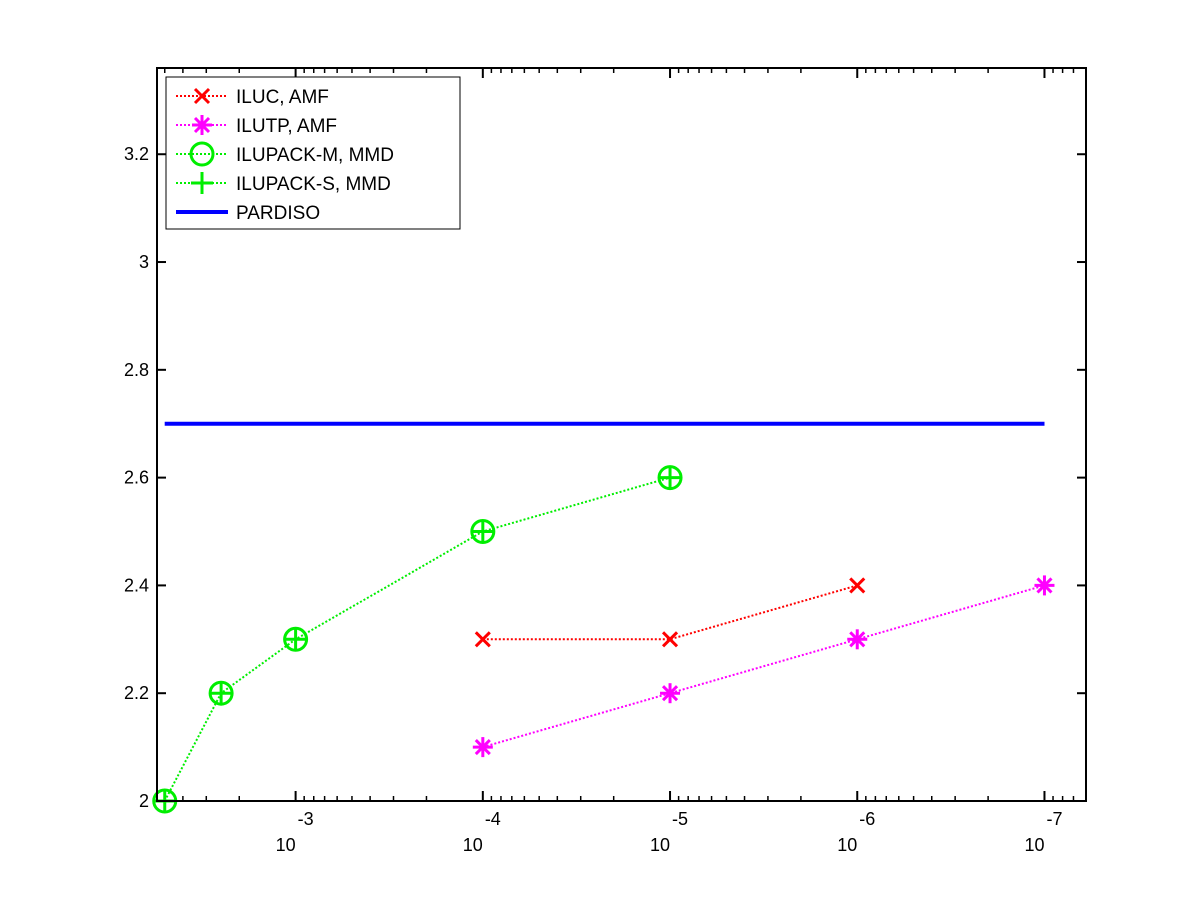  I want to click on y-tick-label: 2.2, so click(136, 693).